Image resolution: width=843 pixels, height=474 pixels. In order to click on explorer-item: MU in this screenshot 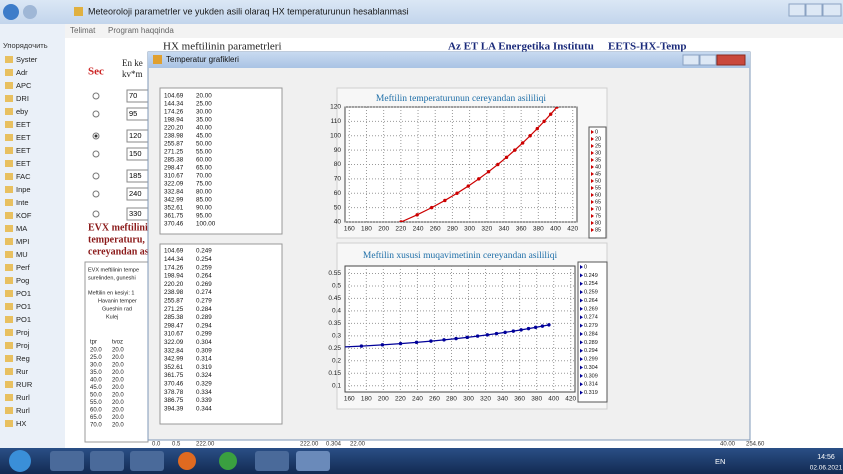, I will do `click(22, 254)`.